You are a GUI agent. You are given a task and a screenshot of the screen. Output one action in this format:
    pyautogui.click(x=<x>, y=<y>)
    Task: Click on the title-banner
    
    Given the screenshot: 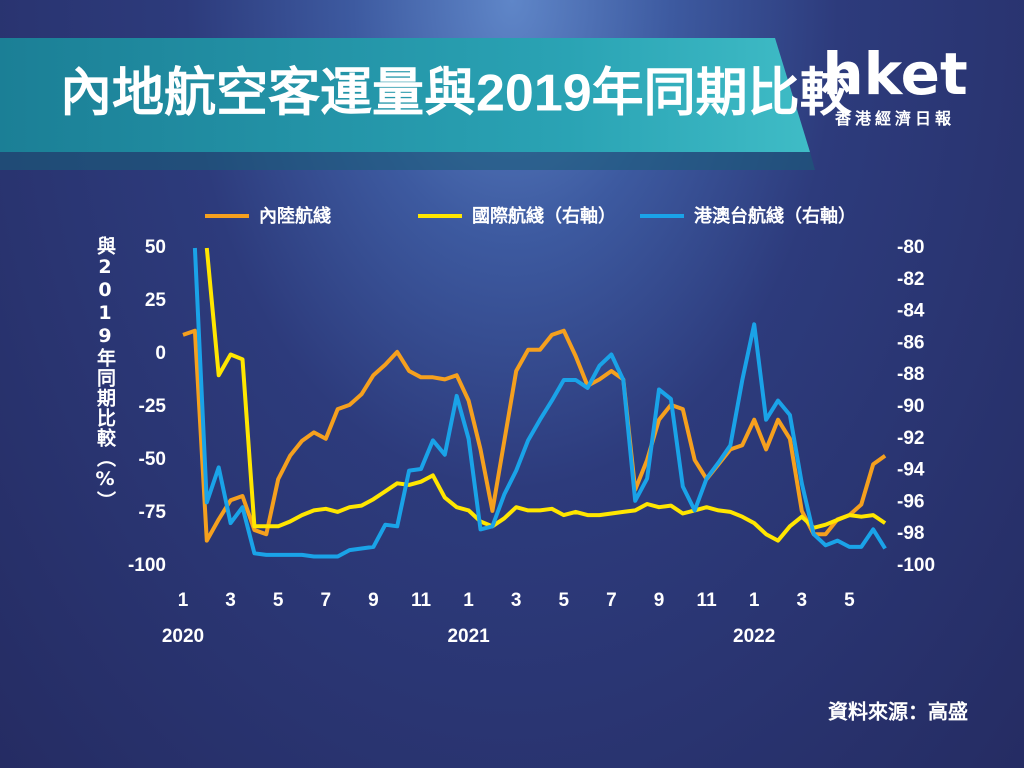 What is the action you would take?
    pyautogui.click(x=405, y=95)
    